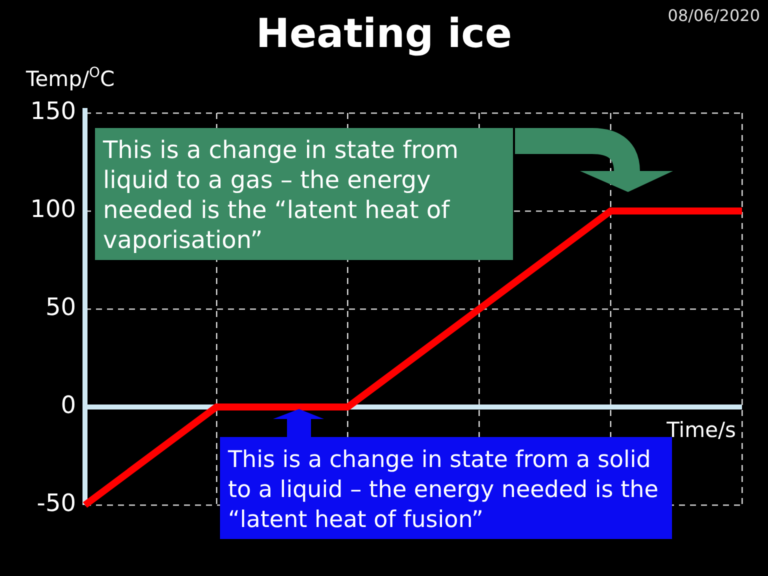 The height and width of the screenshot is (576, 768). I want to click on chart-title: Heating ice, so click(384, 34).